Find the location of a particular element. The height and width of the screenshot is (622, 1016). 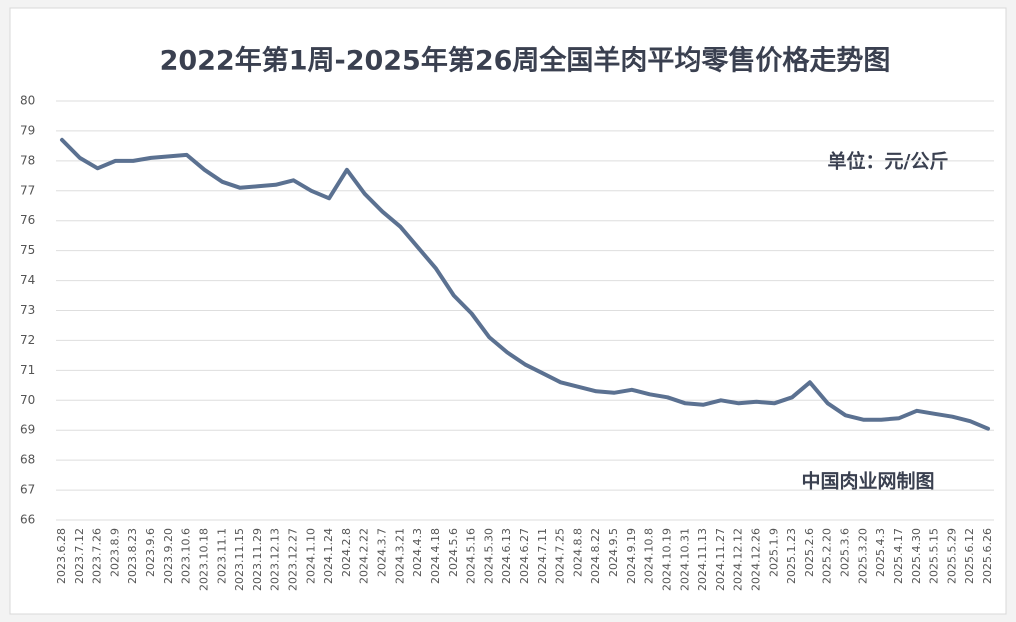

x-tick-label: 2025.2.20 is located at coordinates (827, 556).